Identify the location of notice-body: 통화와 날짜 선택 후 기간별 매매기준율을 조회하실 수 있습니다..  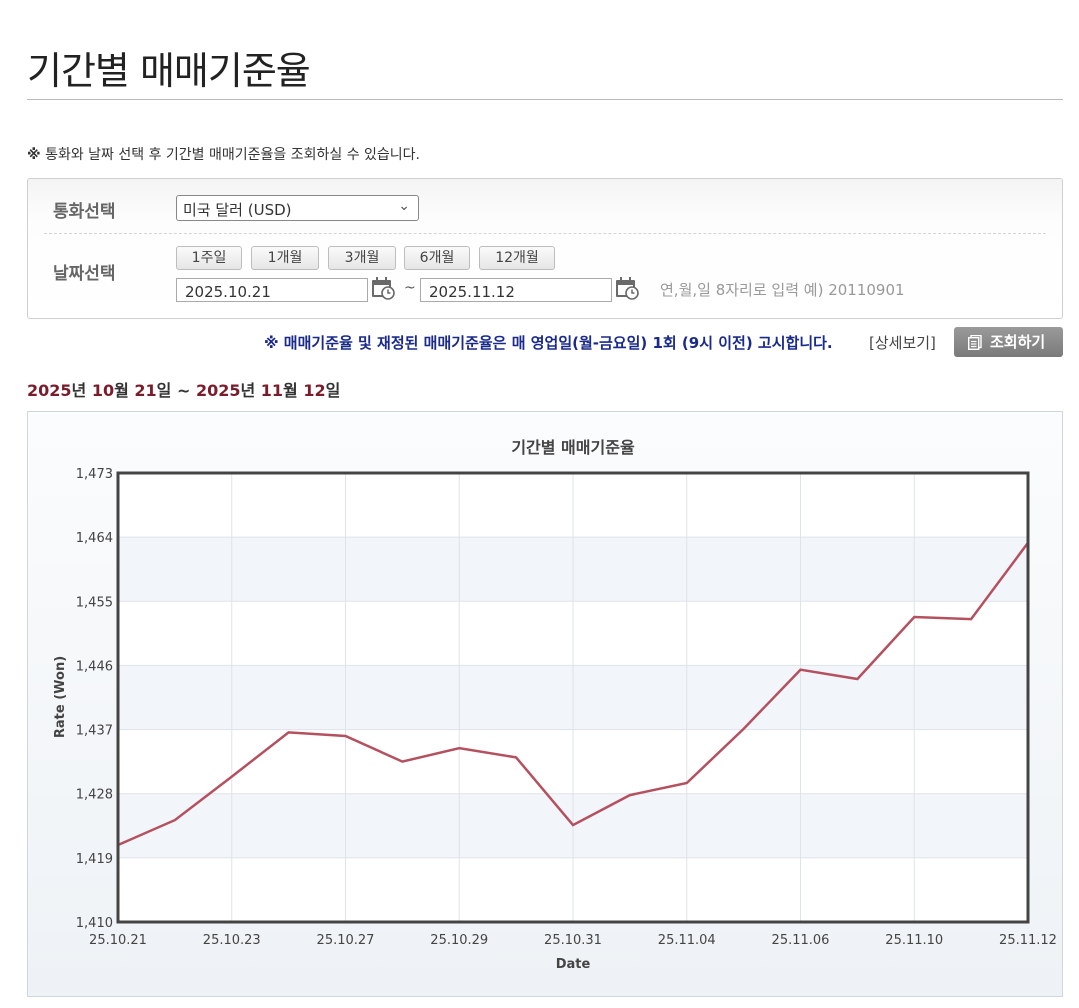
(233, 155).